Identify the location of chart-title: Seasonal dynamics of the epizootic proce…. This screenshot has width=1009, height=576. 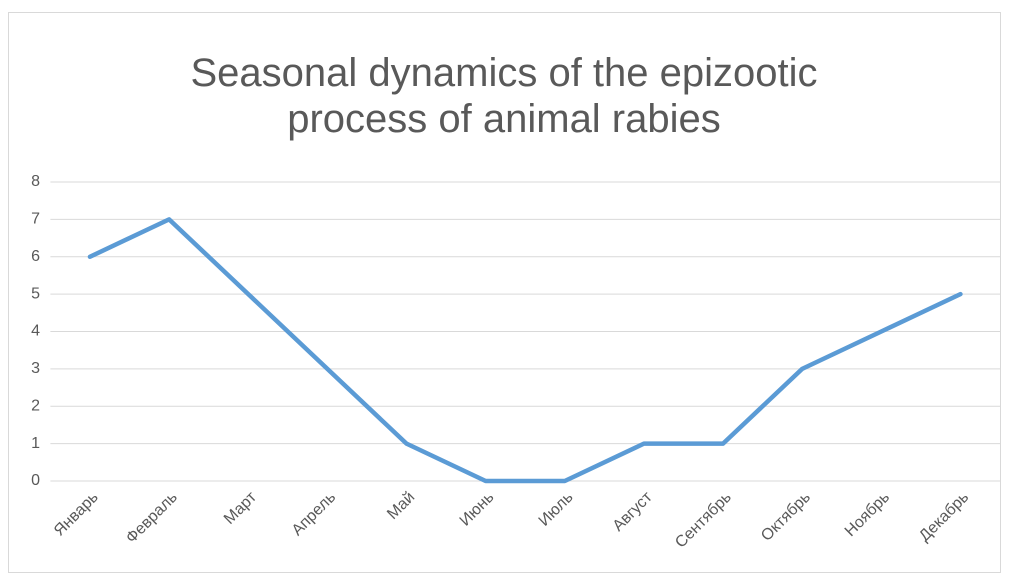
(504, 96).